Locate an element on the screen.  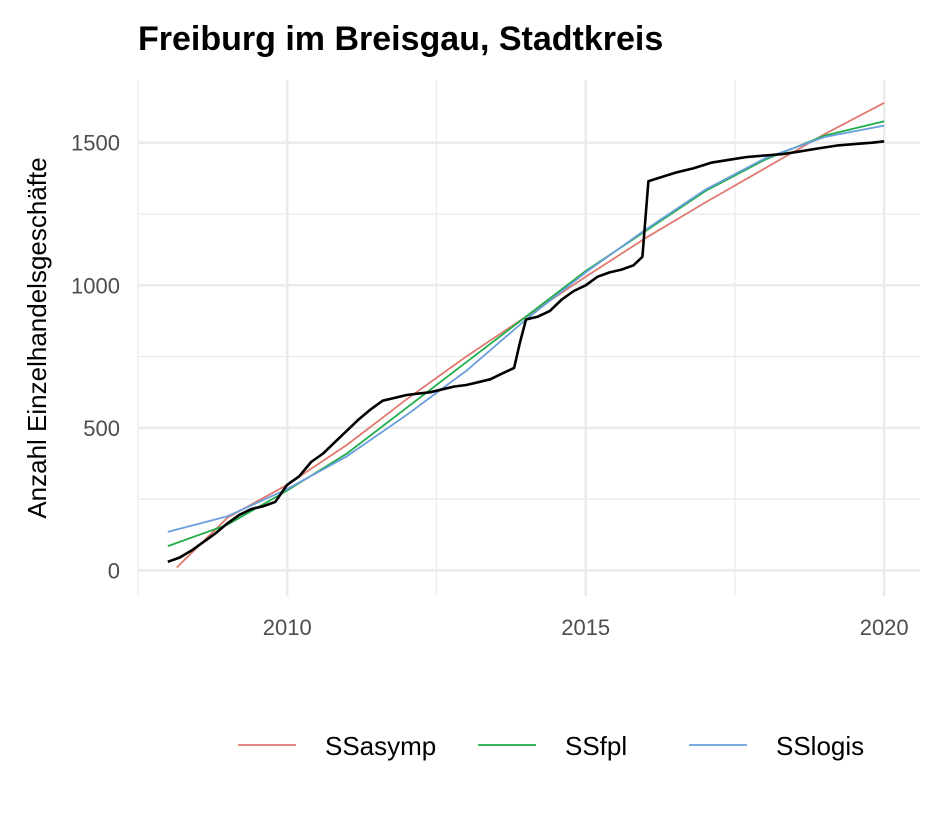
y-tick-label: 1500 is located at coordinates (95, 143).